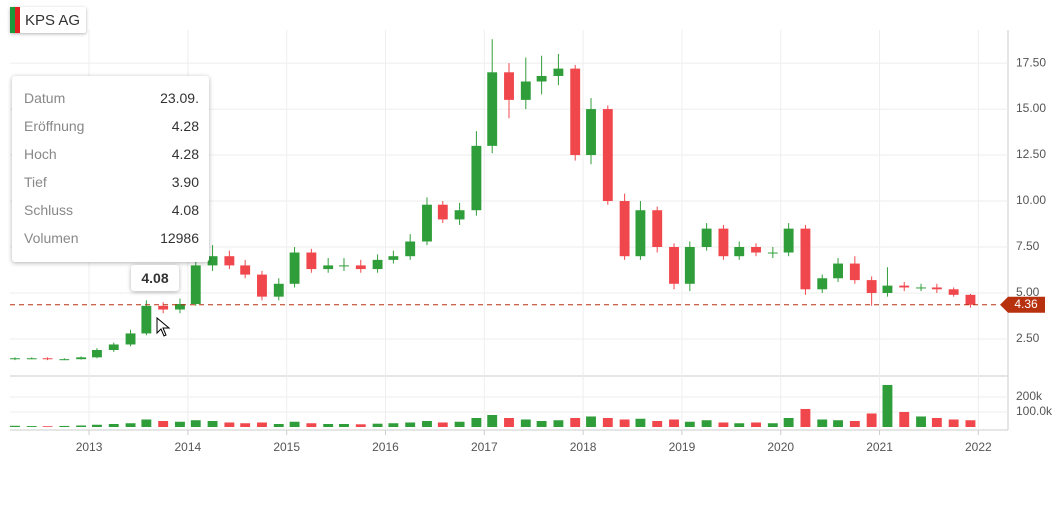  What do you see at coordinates (286, 447) in the screenshot?
I see `x-tick-label: 2015` at bounding box center [286, 447].